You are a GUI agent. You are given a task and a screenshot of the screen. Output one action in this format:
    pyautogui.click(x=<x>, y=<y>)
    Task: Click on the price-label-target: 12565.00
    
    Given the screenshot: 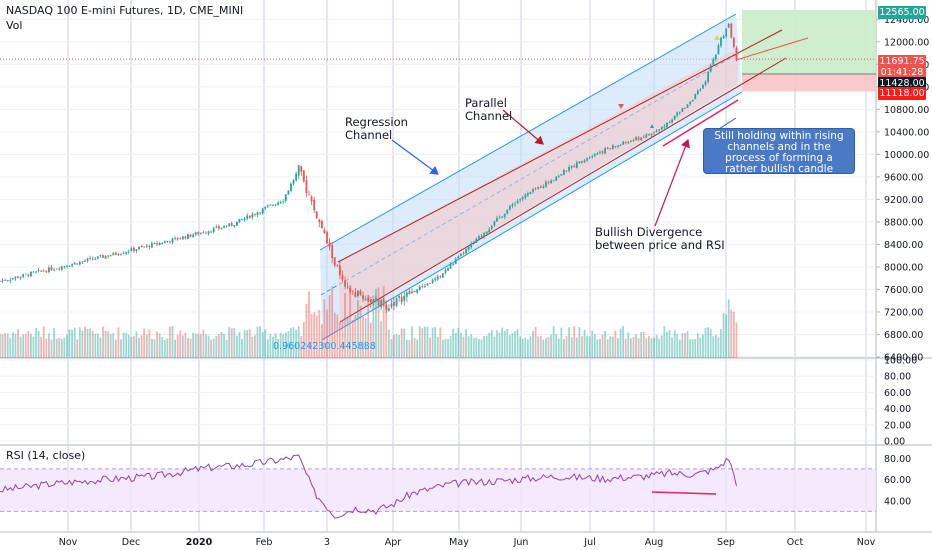 What is the action you would take?
    pyautogui.click(x=902, y=12)
    